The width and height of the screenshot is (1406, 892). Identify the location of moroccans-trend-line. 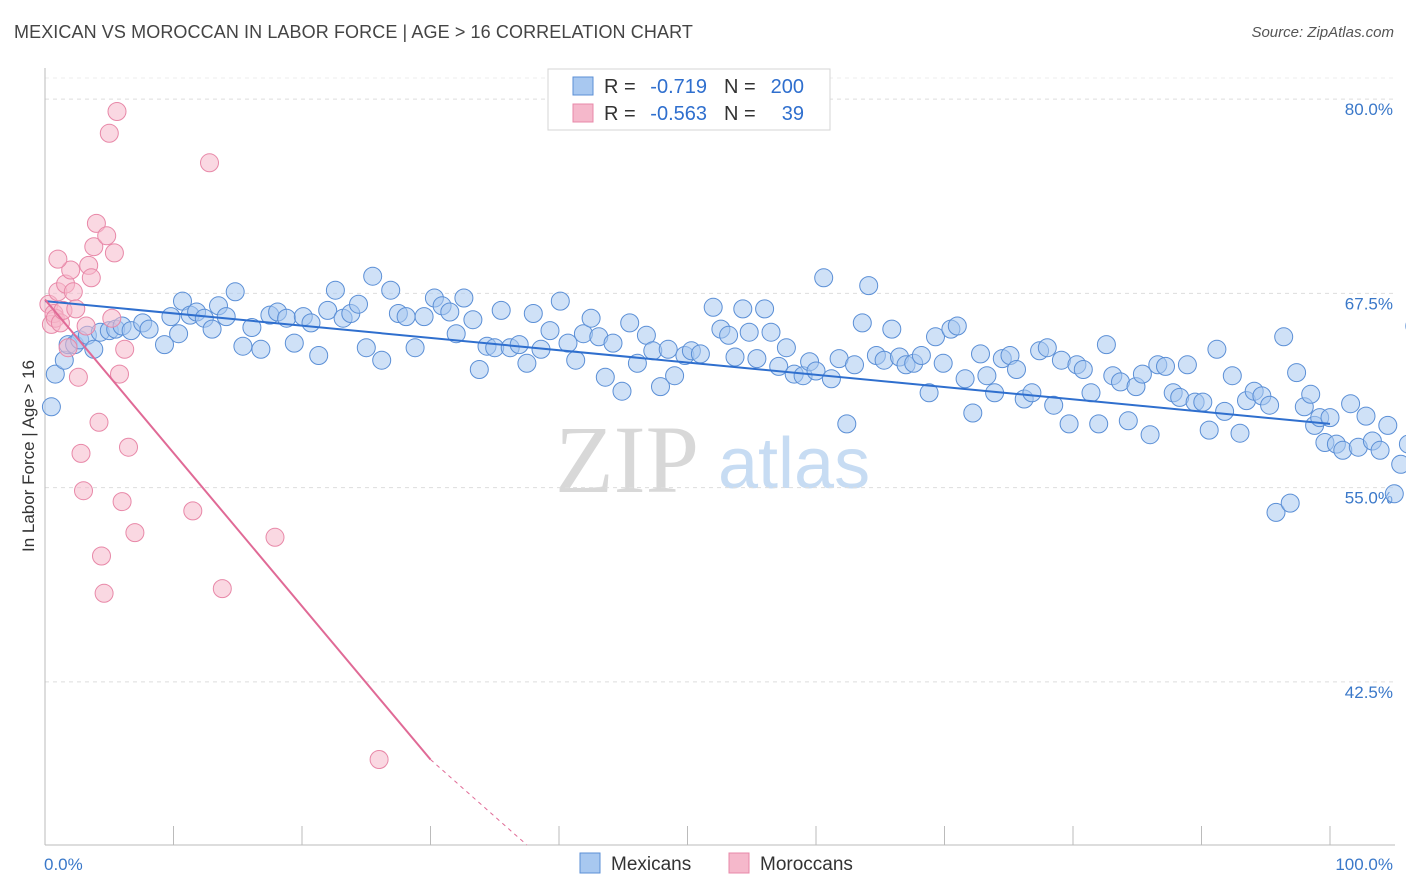
(238, 529).